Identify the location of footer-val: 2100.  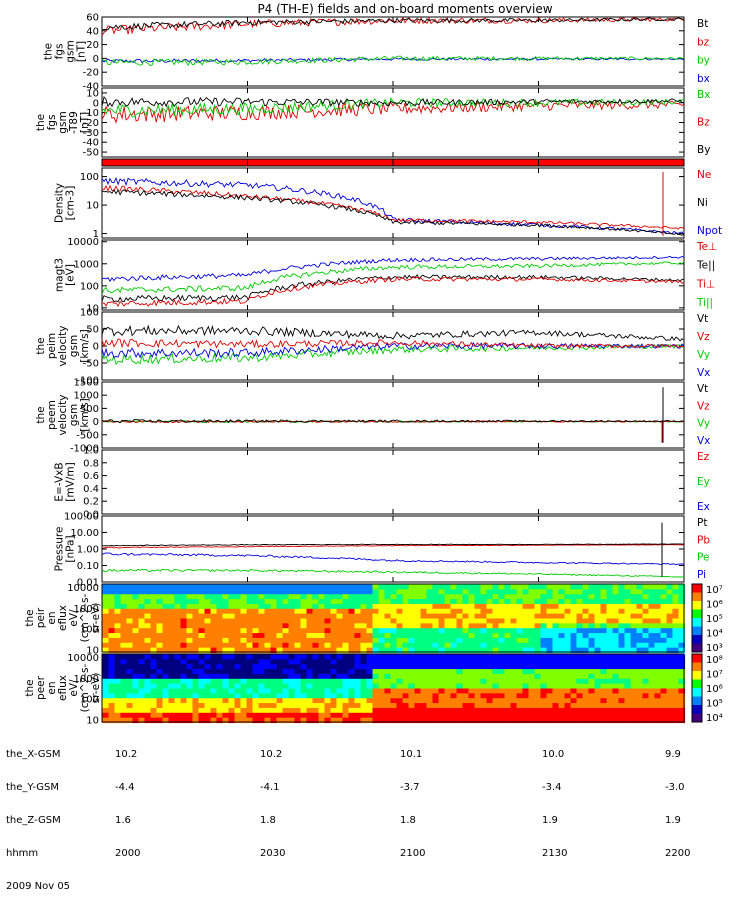
(413, 853).